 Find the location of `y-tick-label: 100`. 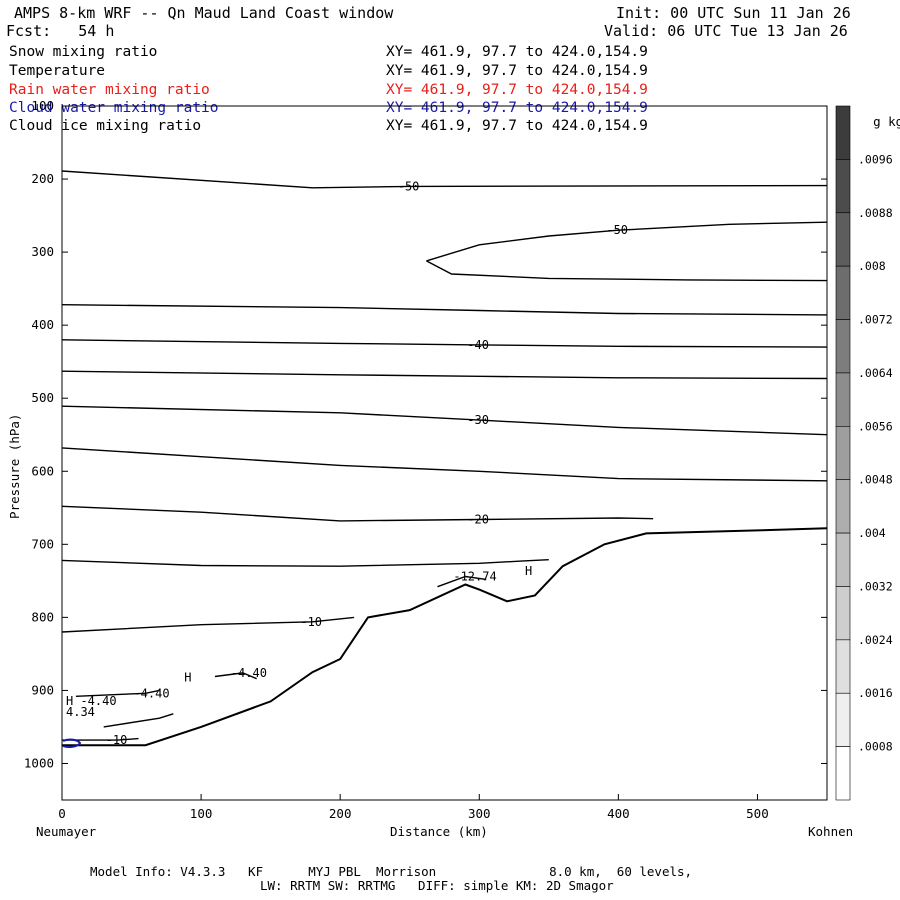

y-tick-label: 100 is located at coordinates (42, 105).